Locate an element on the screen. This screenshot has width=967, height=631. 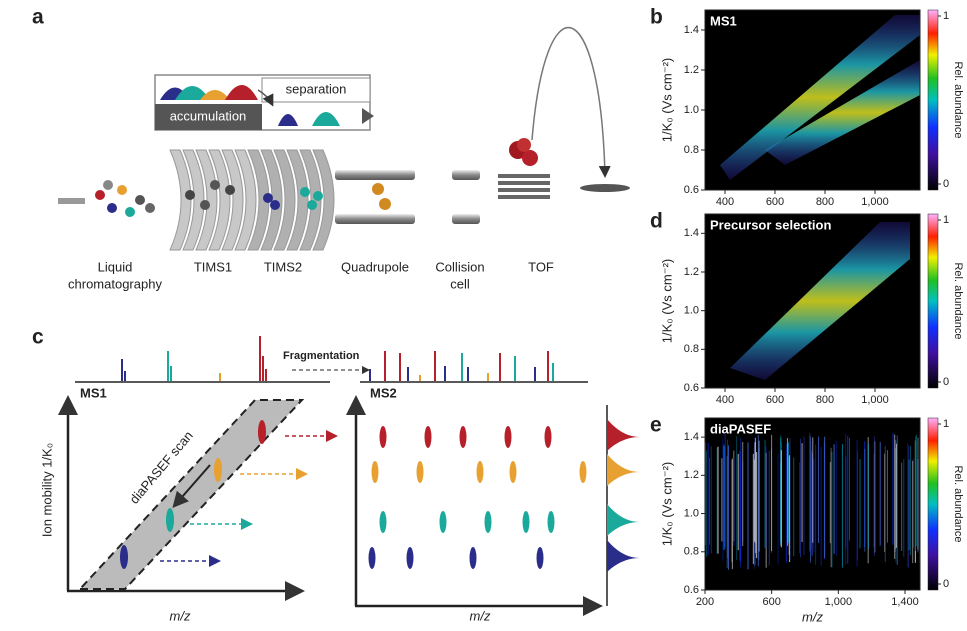
x-tick-label: 400 is located at coordinates (725, 202).